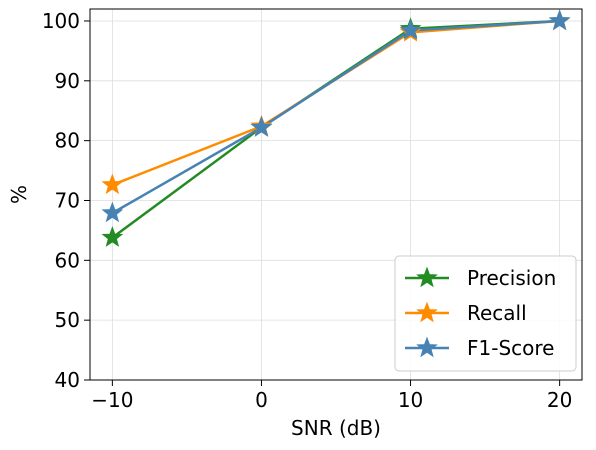 The height and width of the screenshot is (450, 596). What do you see at coordinates (510, 348) in the screenshot?
I see `legend-label-f1-score: F1-Score` at bounding box center [510, 348].